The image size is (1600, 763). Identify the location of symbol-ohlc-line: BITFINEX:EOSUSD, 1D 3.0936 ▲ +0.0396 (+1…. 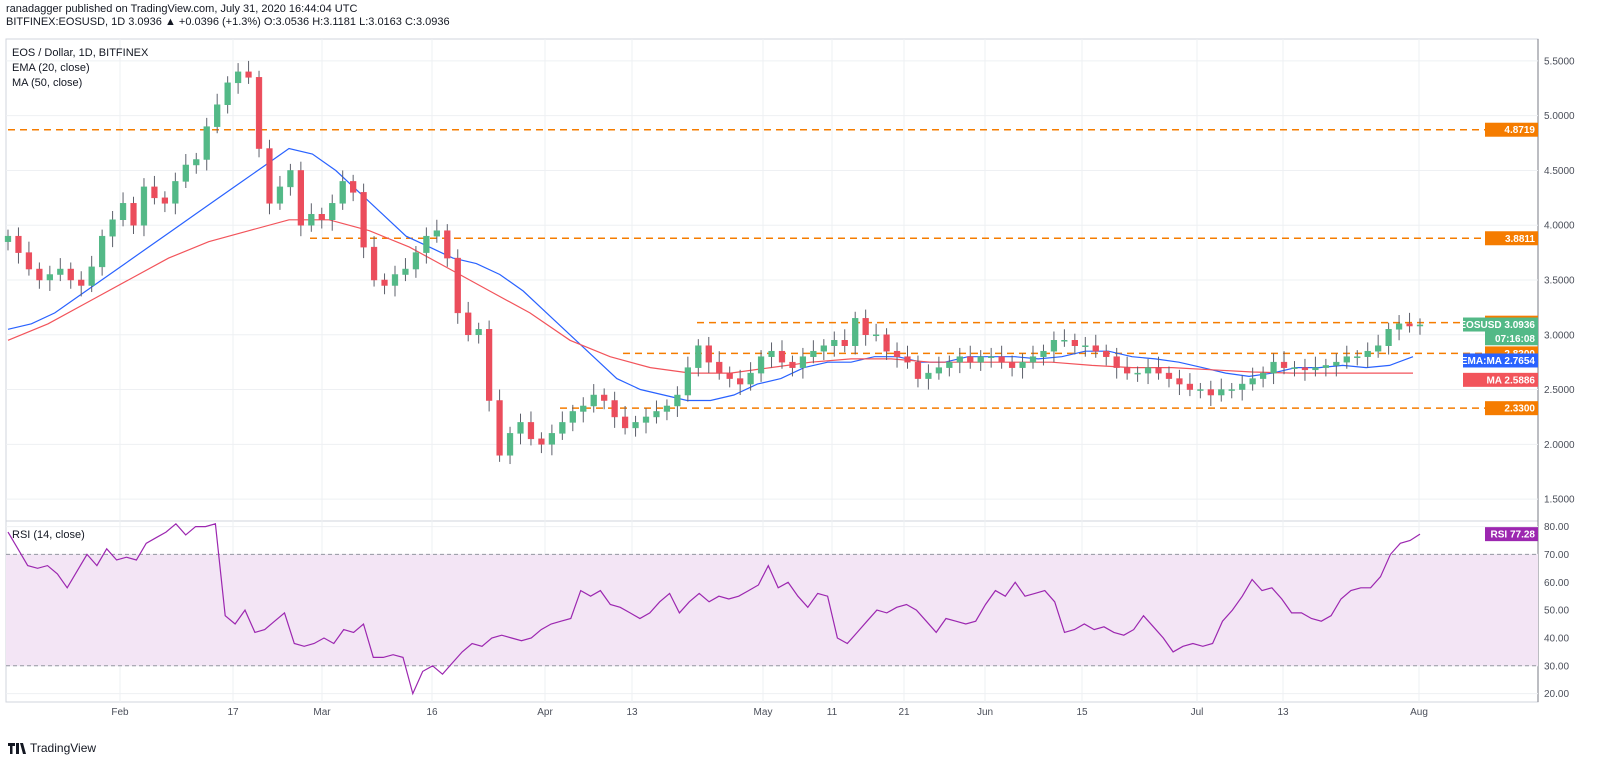
(228, 22).